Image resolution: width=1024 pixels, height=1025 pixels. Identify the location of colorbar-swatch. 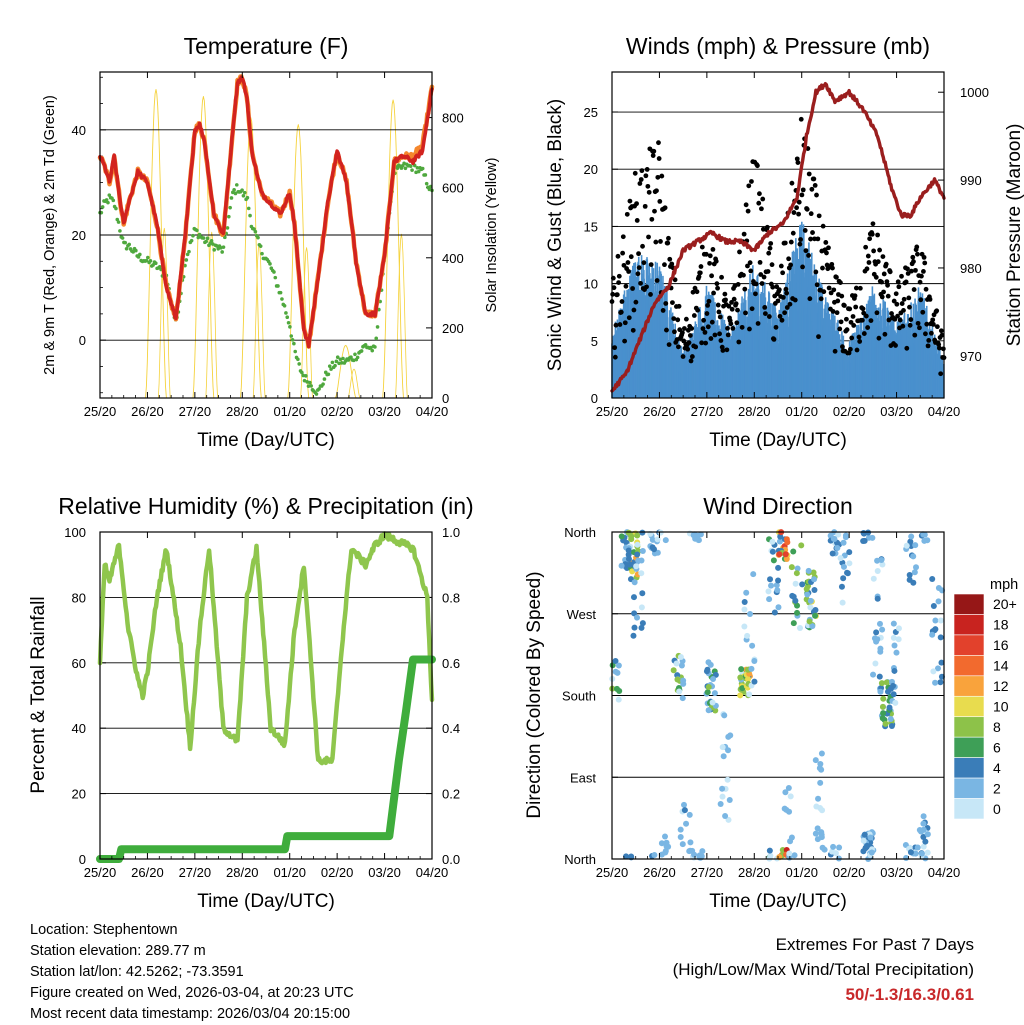
(969, 645).